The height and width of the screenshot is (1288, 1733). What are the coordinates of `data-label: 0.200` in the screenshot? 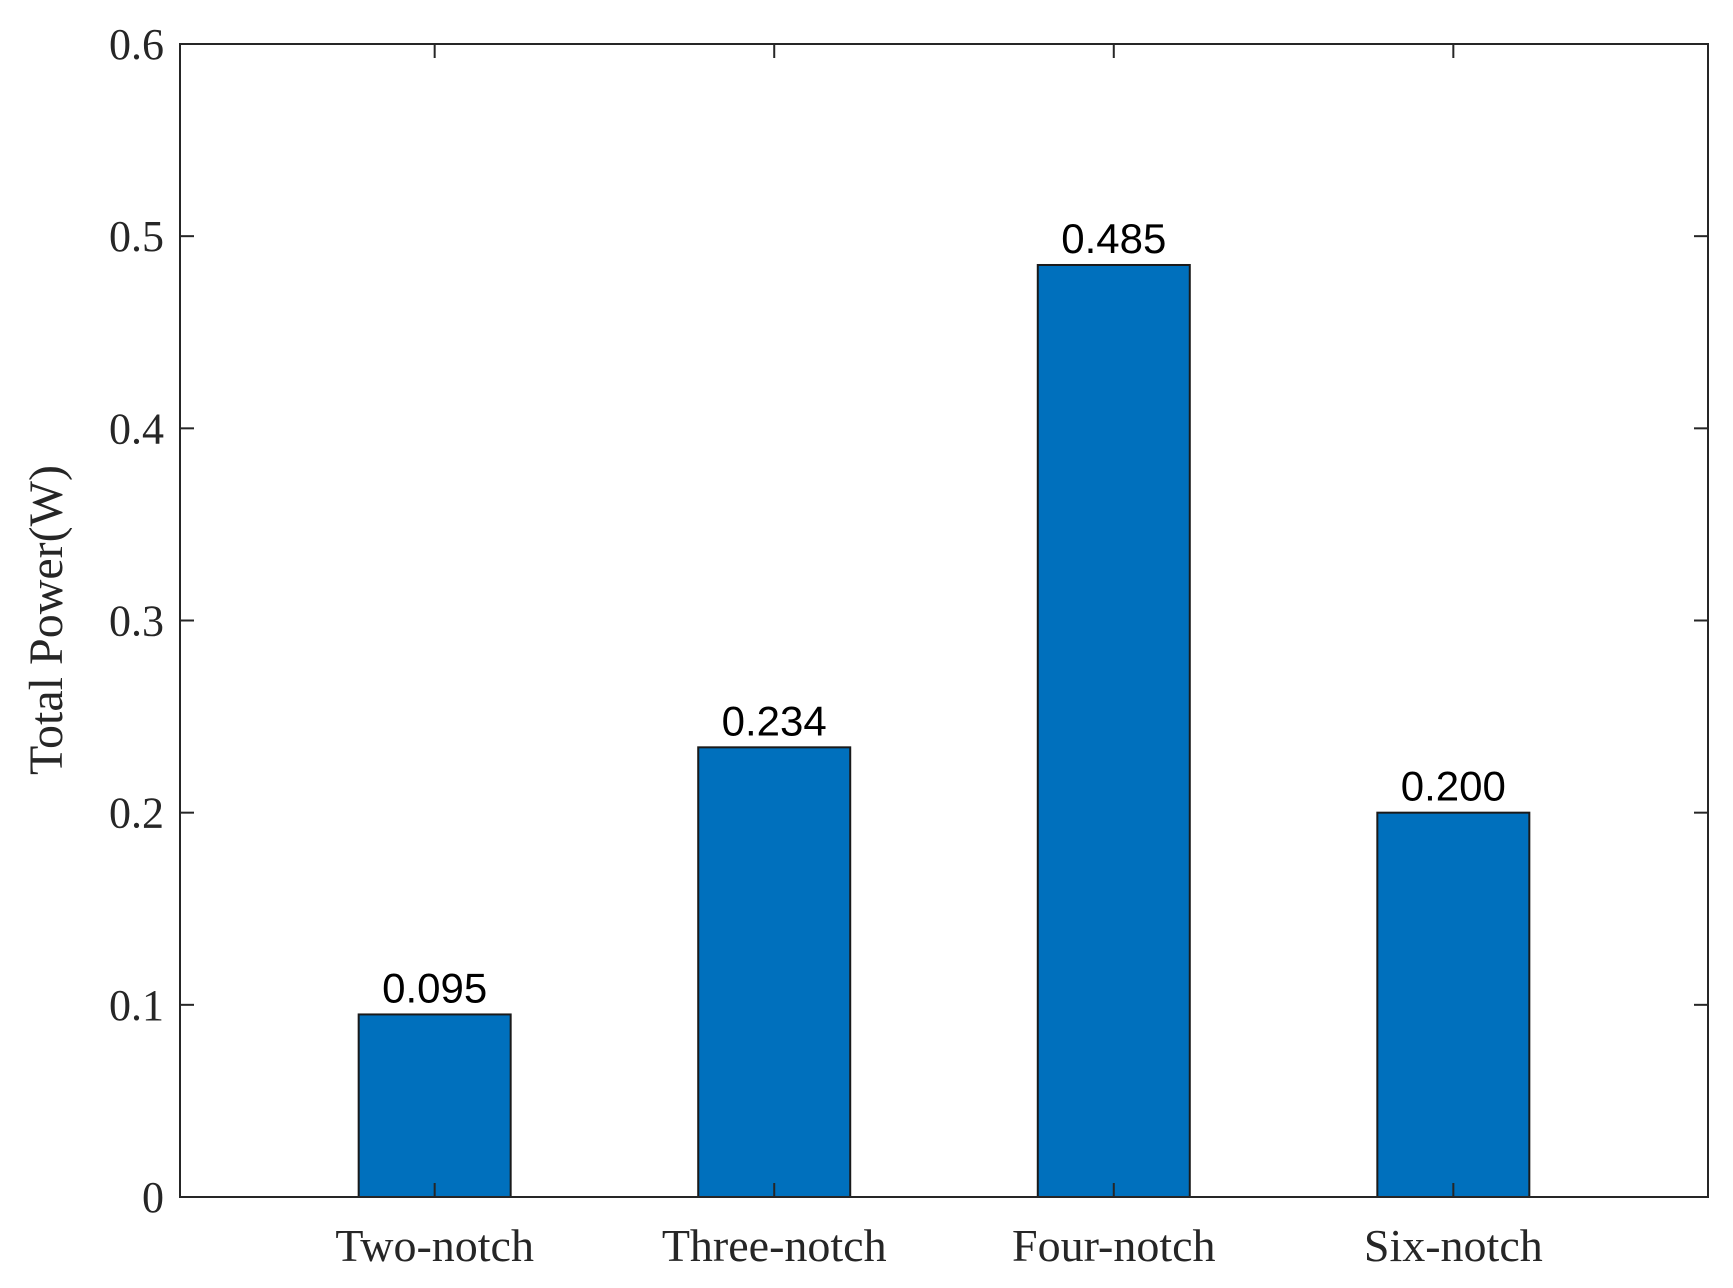 It's located at (1453, 786).